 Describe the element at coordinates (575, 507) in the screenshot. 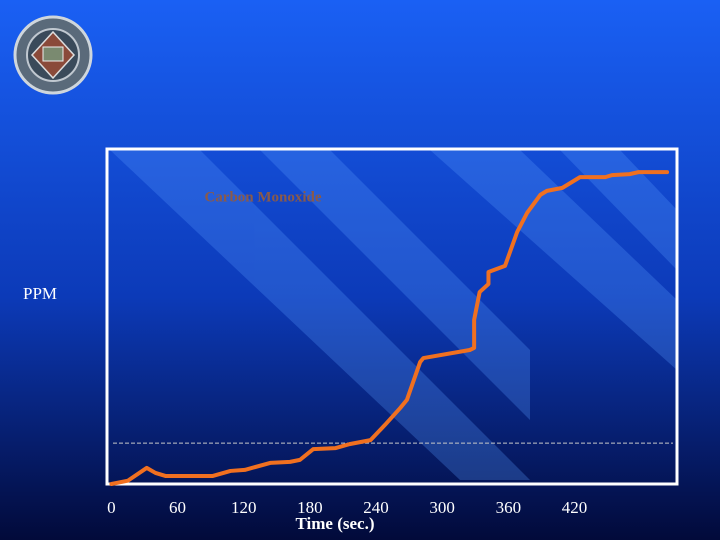

I see `x-tick-label: 420` at that location.